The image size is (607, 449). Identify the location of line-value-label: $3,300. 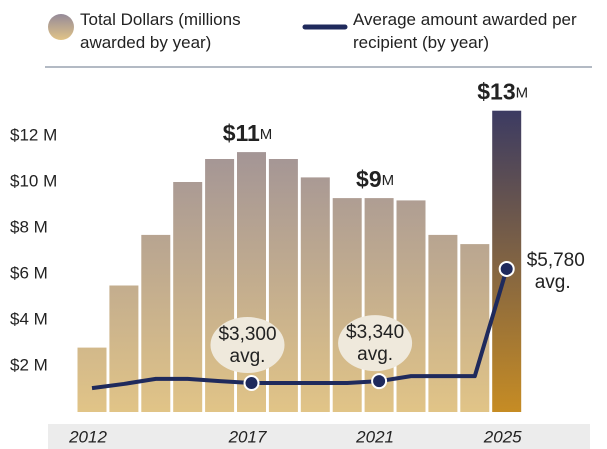
(247, 334).